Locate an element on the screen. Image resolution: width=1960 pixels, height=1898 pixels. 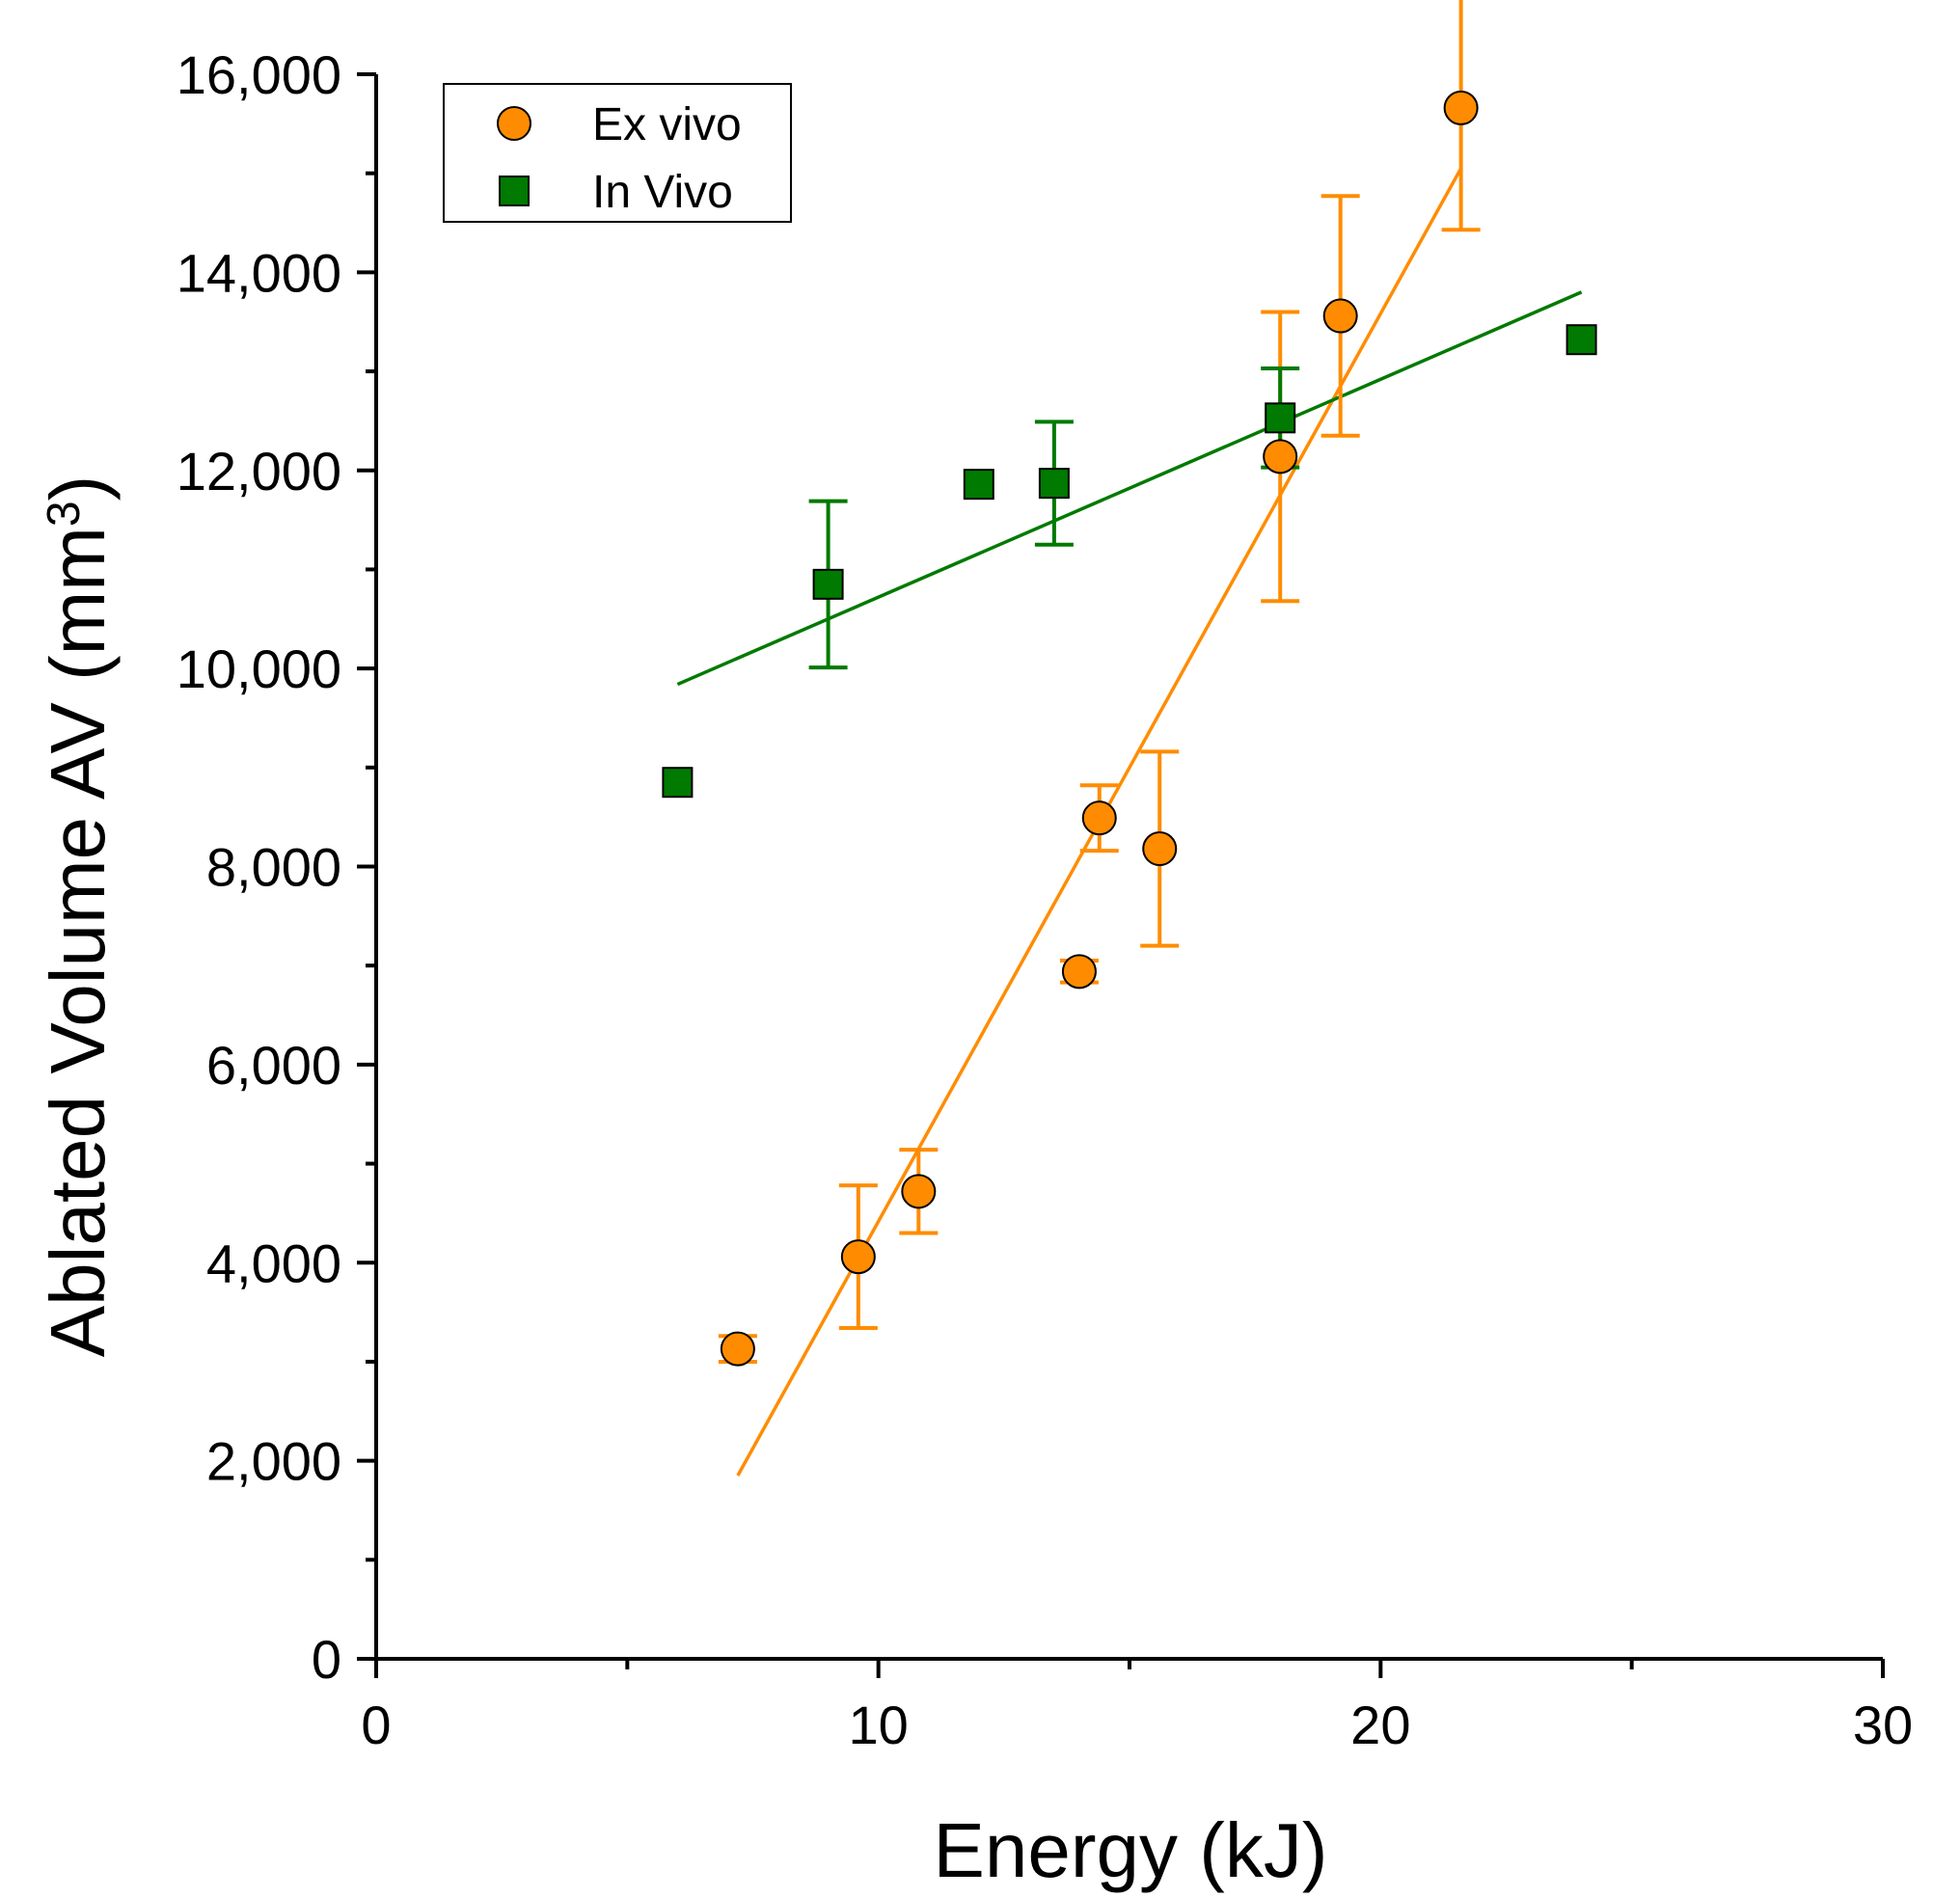
legend-marker-in-vivo is located at coordinates (514, 191).